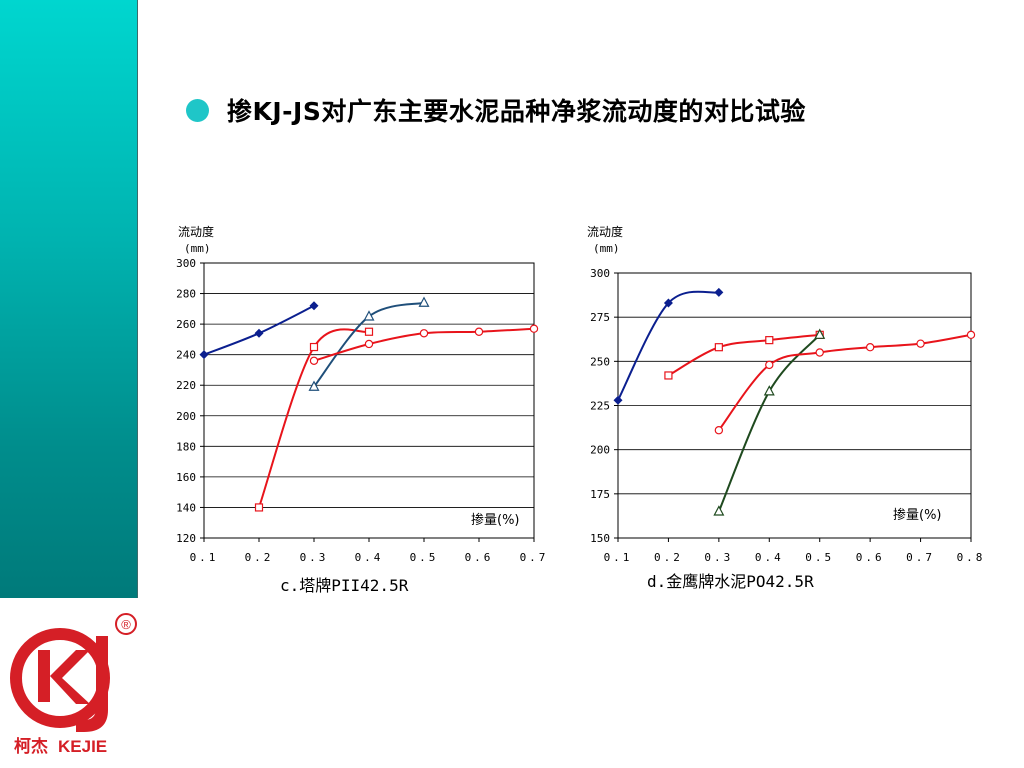 The width and height of the screenshot is (1024, 768). Describe the element at coordinates (92, 684) in the screenshot. I see `logo-j-shape` at that location.